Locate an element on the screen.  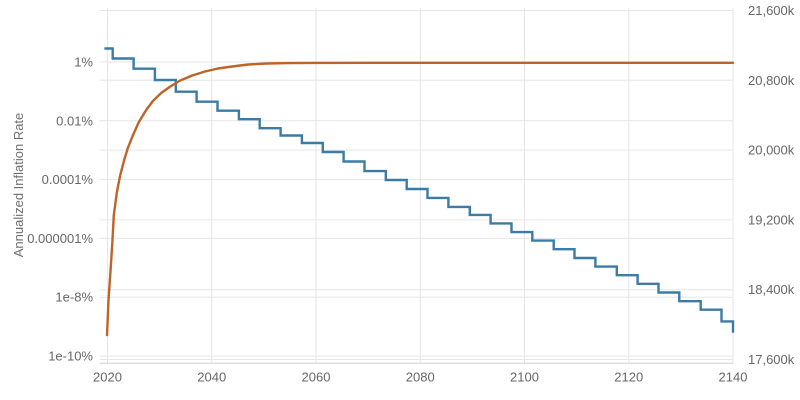
right-axis-tick-label: 20,000k is located at coordinates (771, 150).